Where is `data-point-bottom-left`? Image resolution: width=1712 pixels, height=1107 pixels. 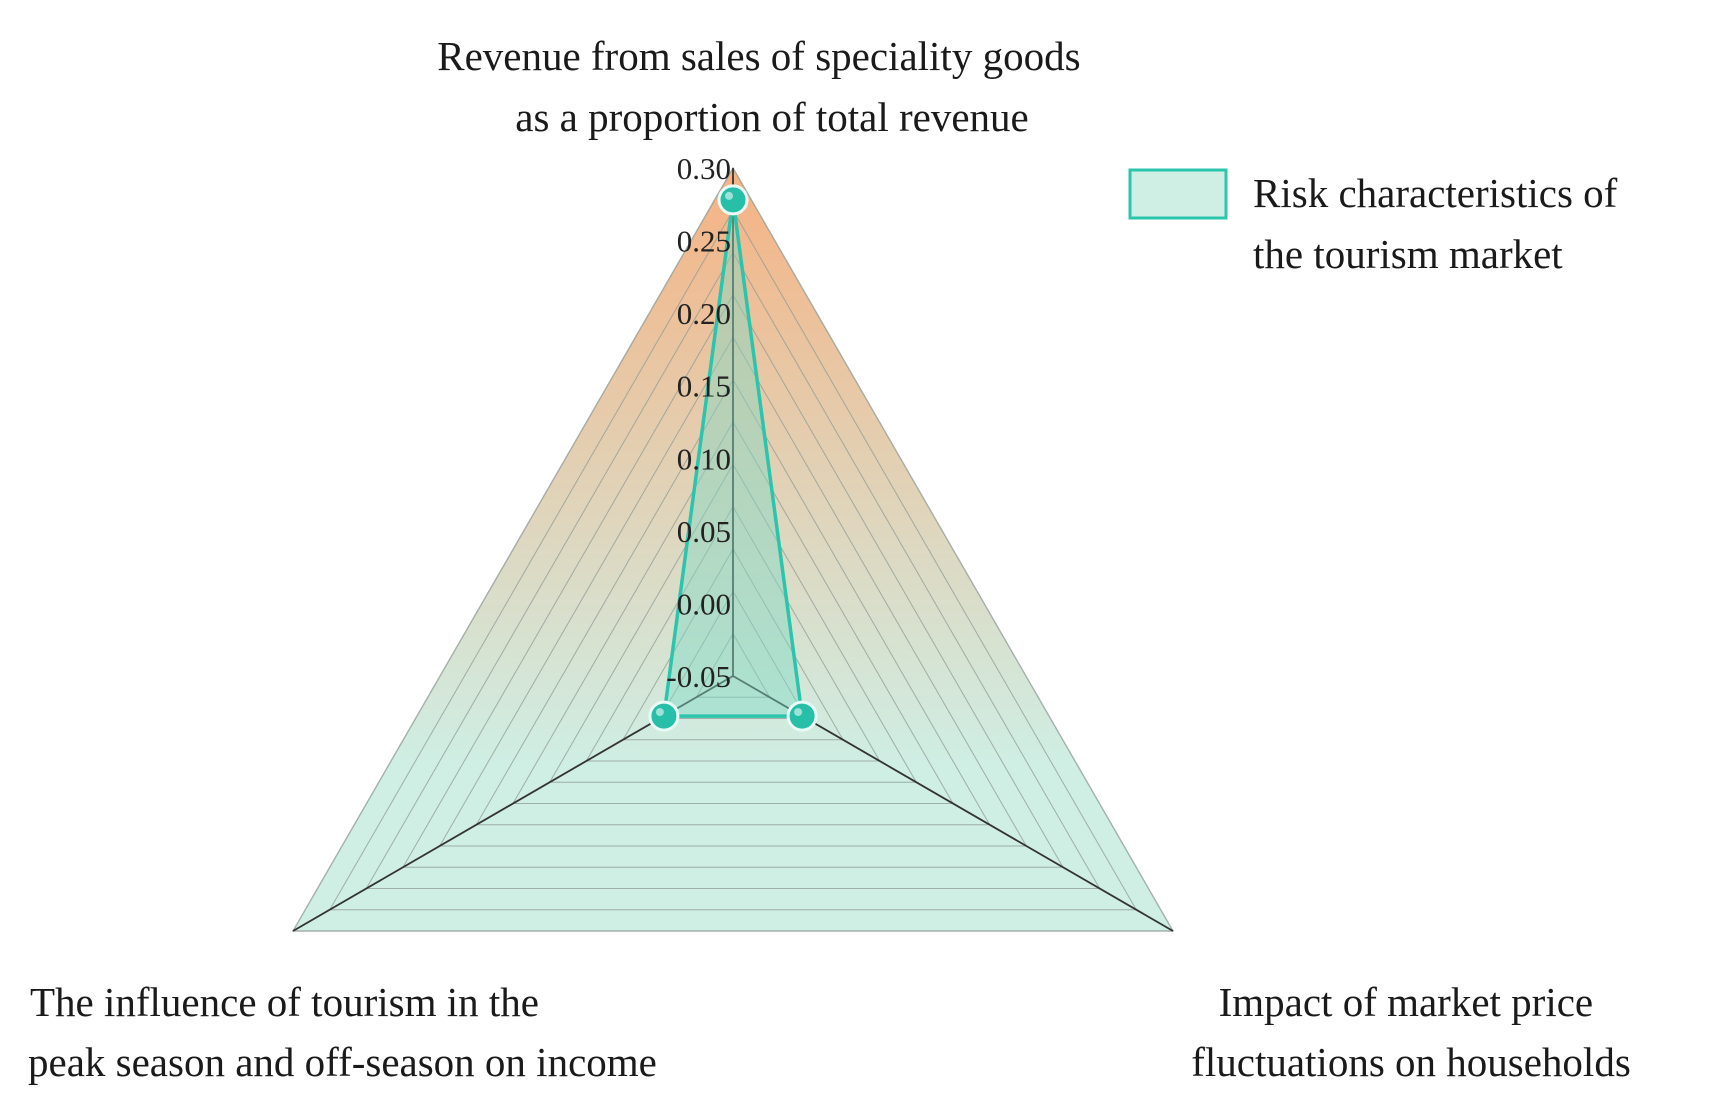 data-point-bottom-left is located at coordinates (664, 716).